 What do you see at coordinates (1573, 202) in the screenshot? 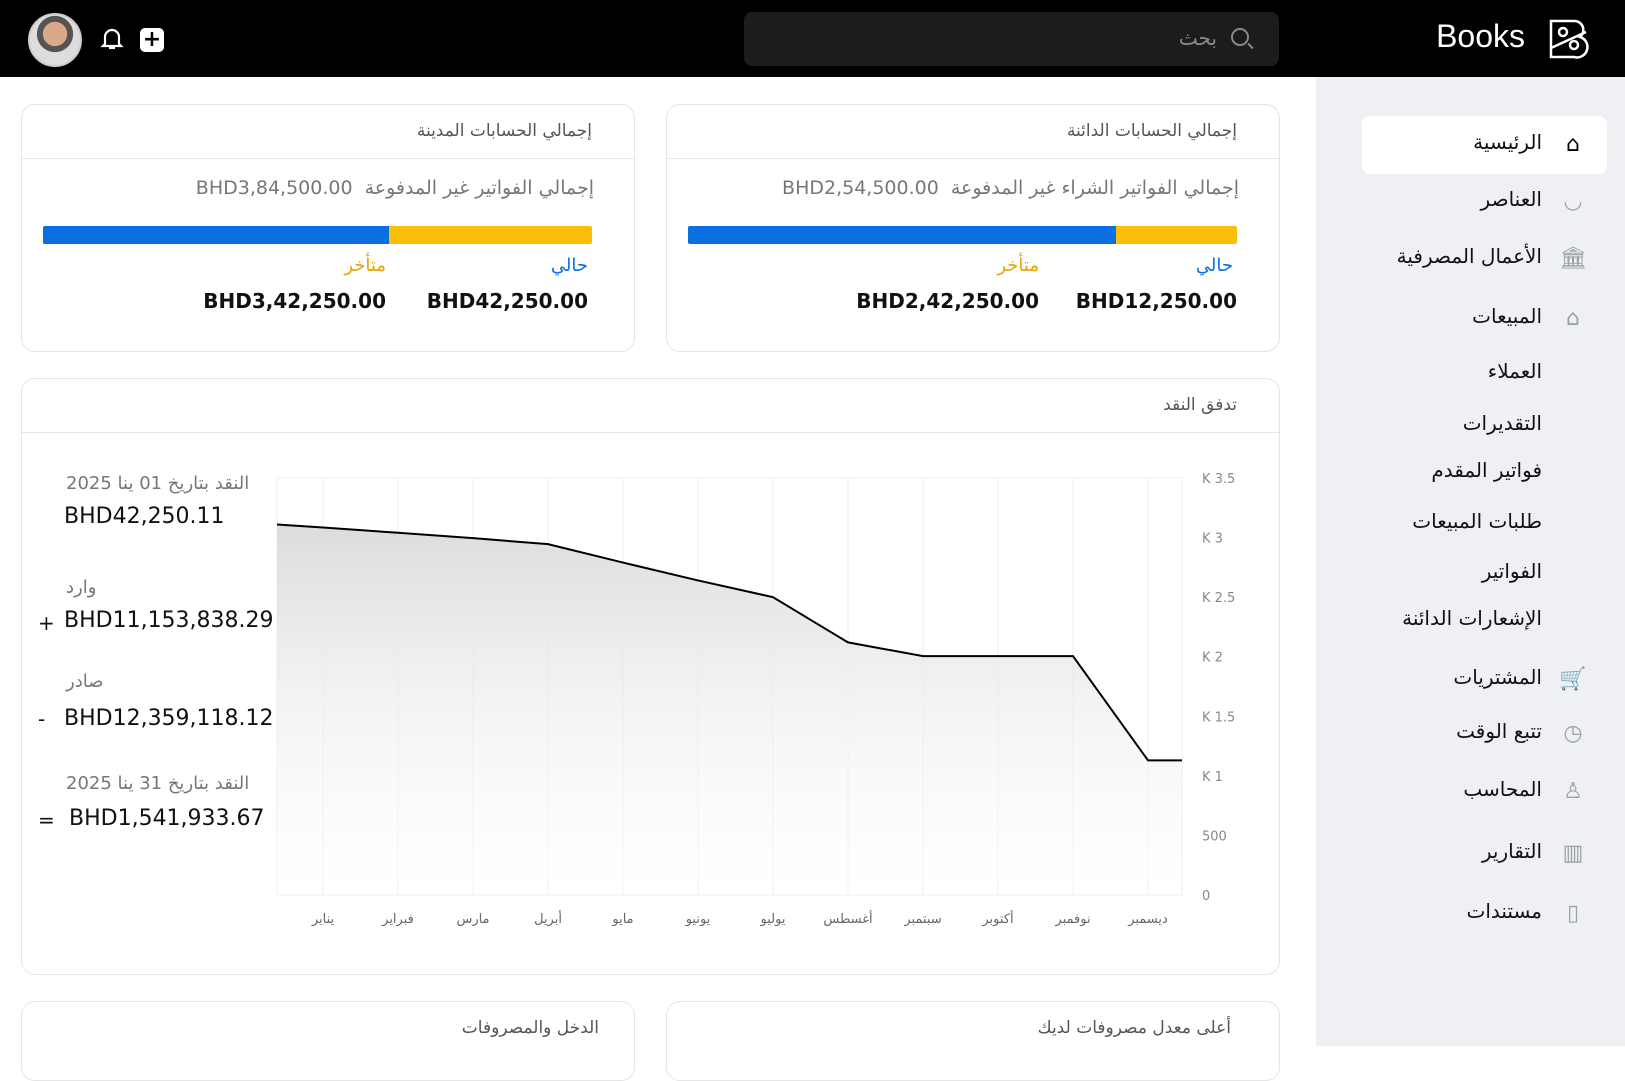
I see `basket-icon: ◡` at bounding box center [1573, 202].